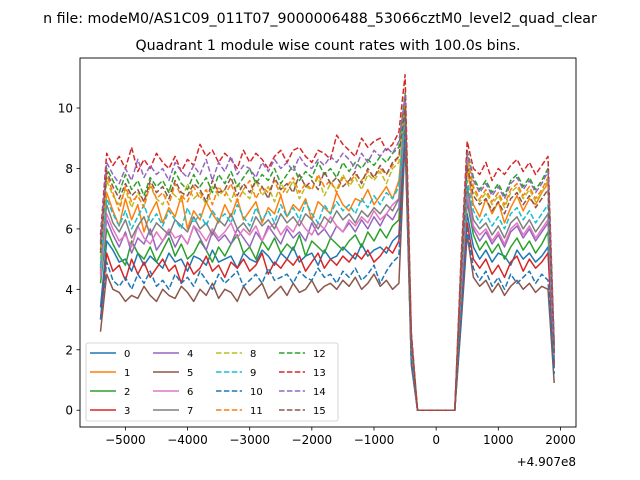 This screenshot has width=640, height=480. What do you see at coordinates (319, 392) in the screenshot?
I see `legend-label-14: 14` at bounding box center [319, 392].